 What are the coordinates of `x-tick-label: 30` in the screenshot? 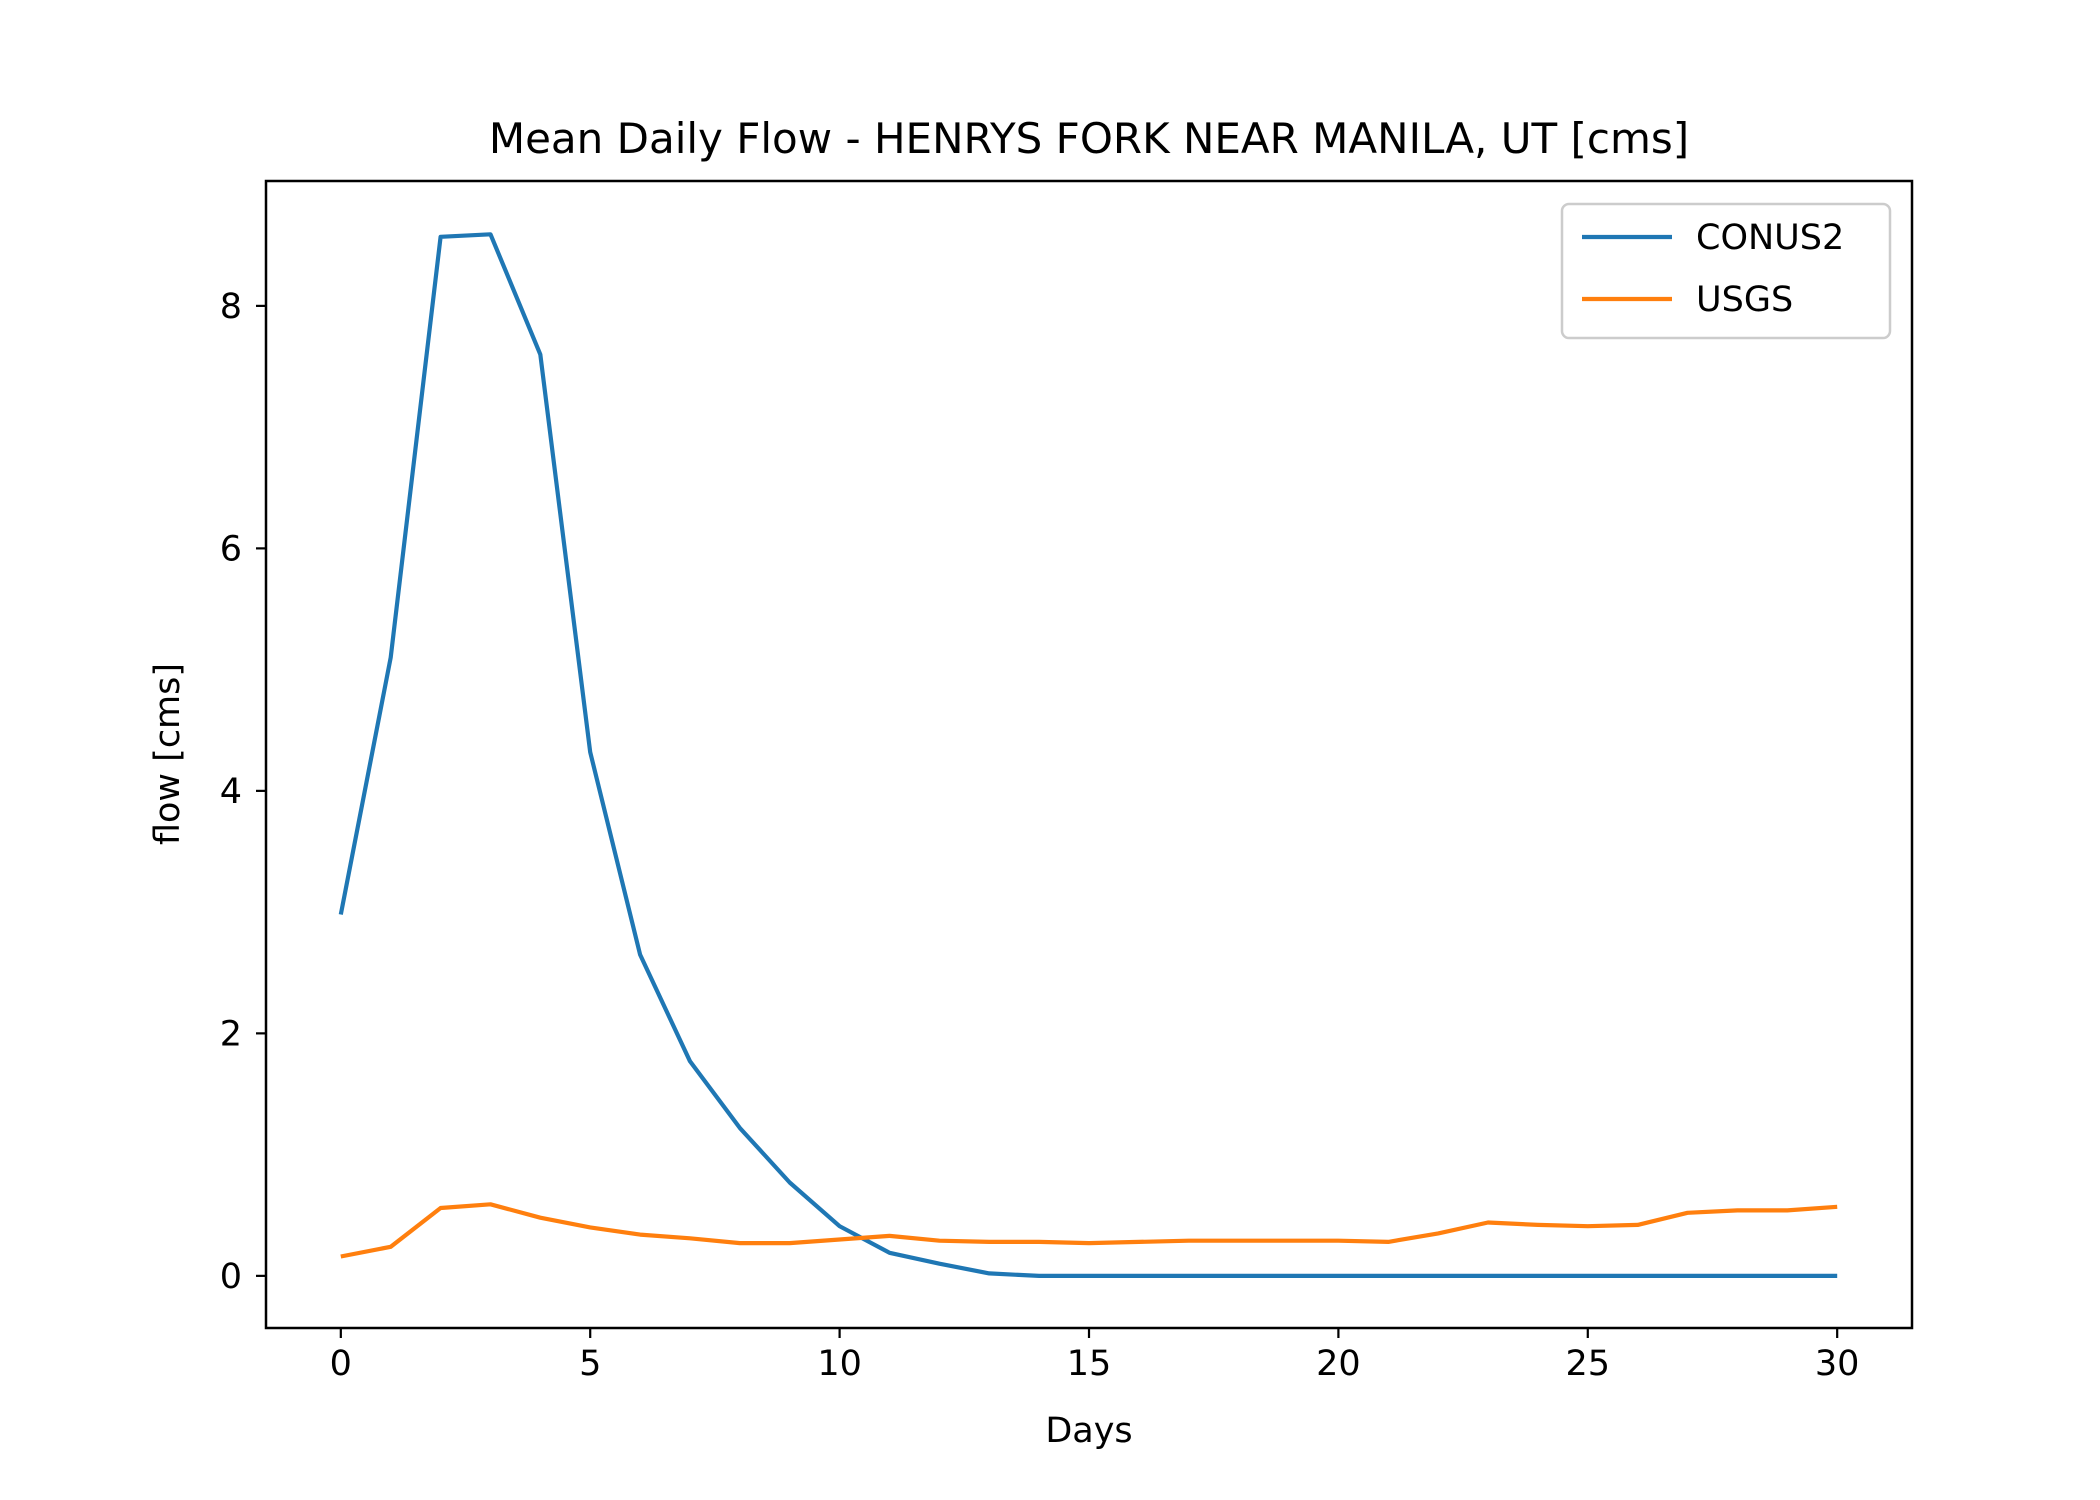 It's located at (1837, 1364).